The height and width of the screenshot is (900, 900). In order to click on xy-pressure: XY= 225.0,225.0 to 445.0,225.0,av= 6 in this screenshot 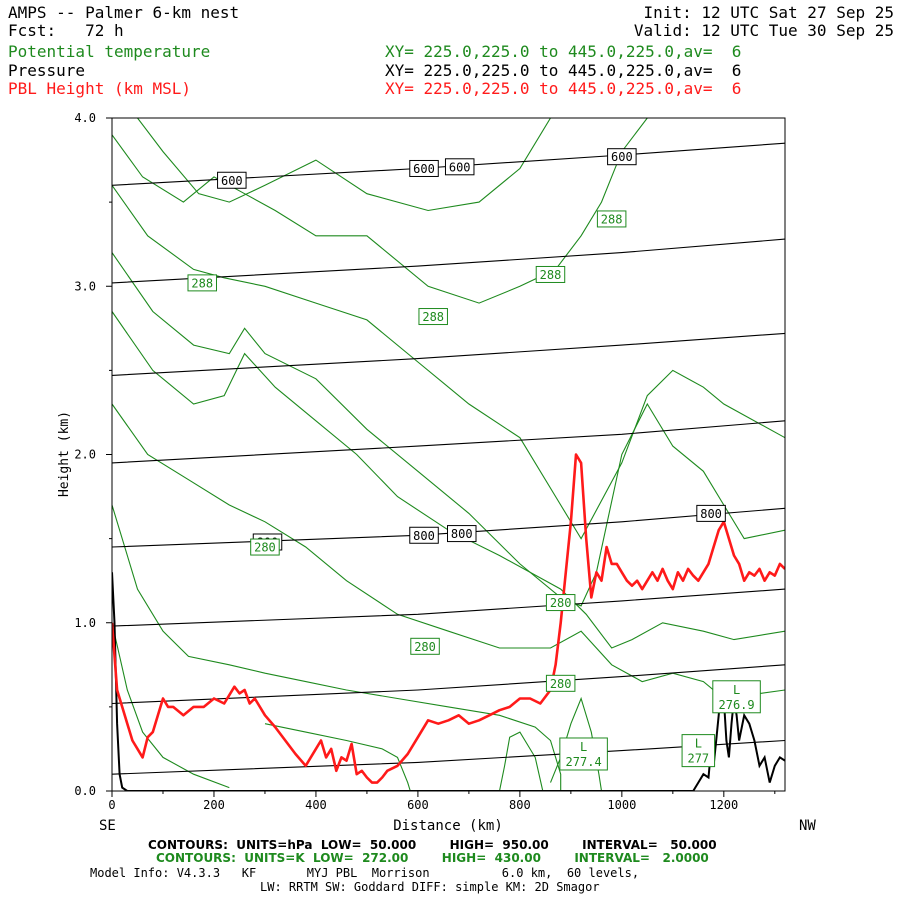, I will do `click(563, 70)`.